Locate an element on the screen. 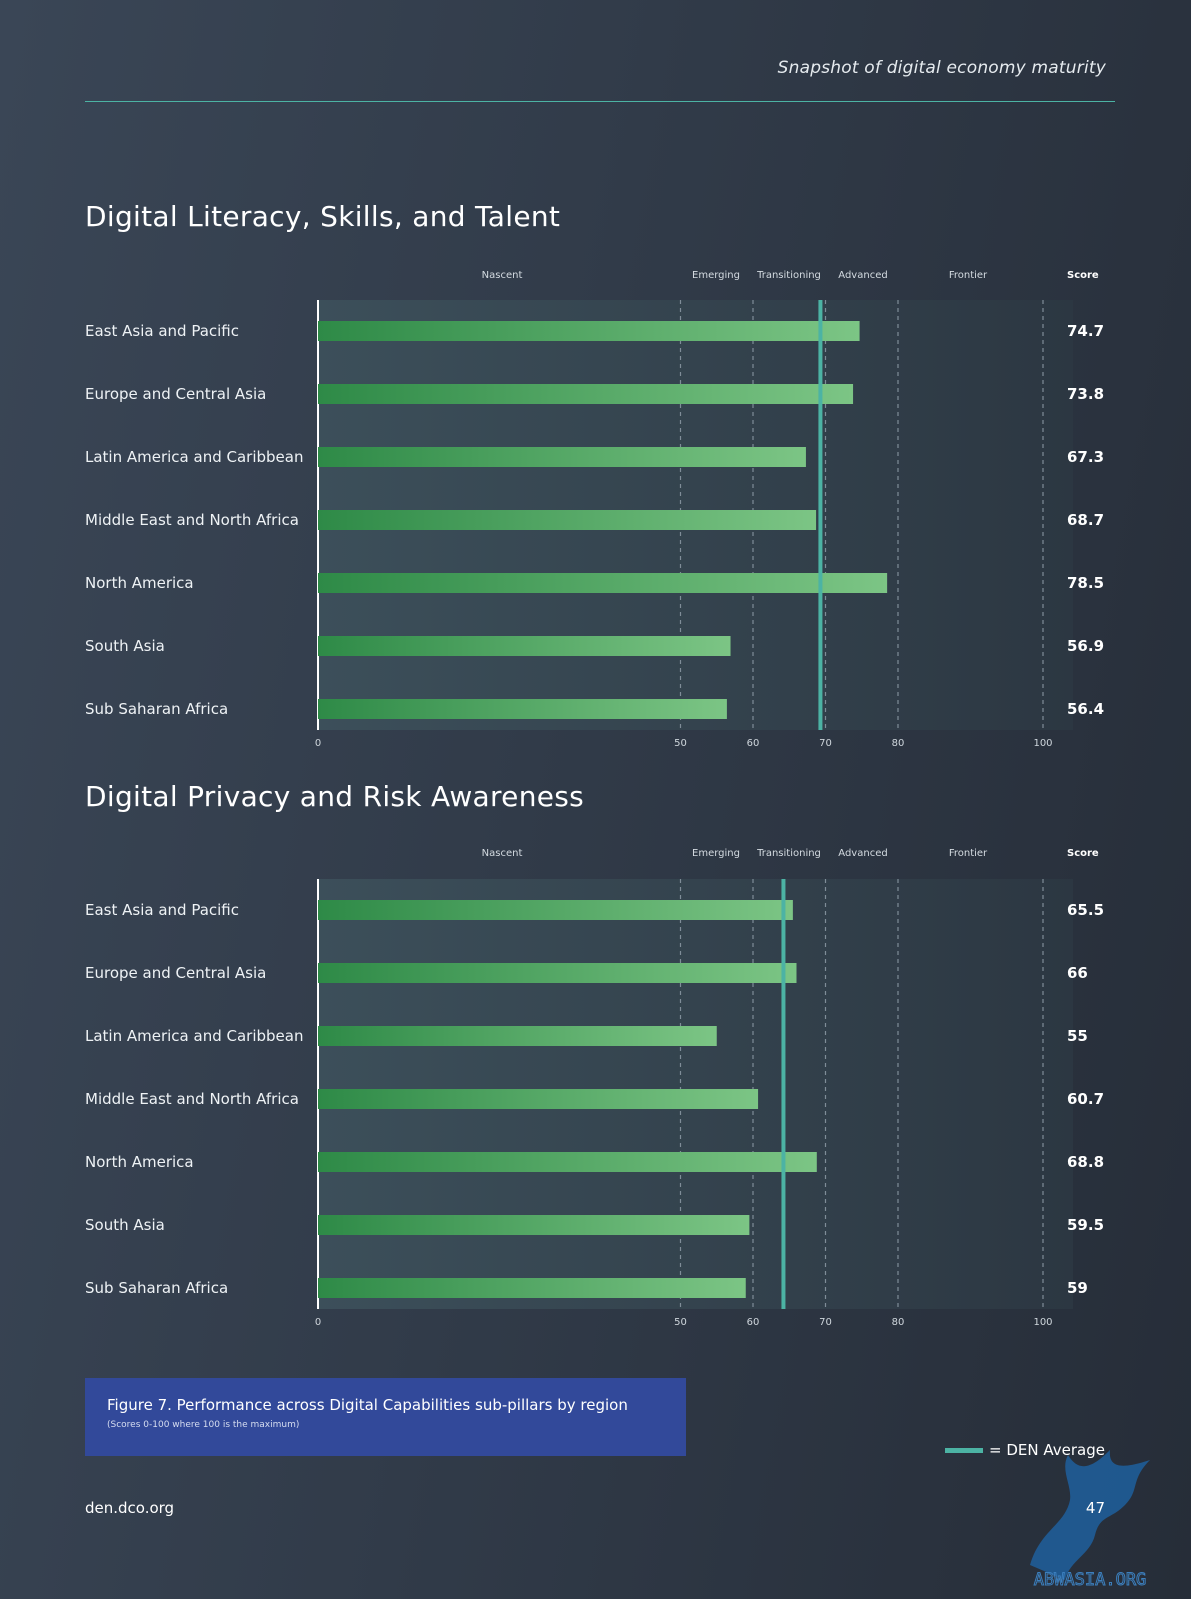 The height and width of the screenshot is (1599, 1191). score-value: 74.7 is located at coordinates (1085, 331).